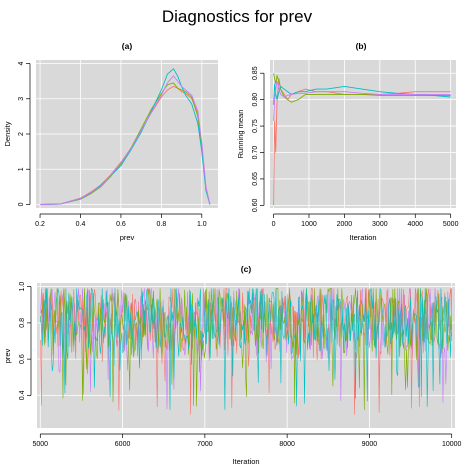 Image resolution: width=474 pixels, height=474 pixels. What do you see at coordinates (21, 63) in the screenshot?
I see `panel-a-ytick-label: 4` at bounding box center [21, 63].